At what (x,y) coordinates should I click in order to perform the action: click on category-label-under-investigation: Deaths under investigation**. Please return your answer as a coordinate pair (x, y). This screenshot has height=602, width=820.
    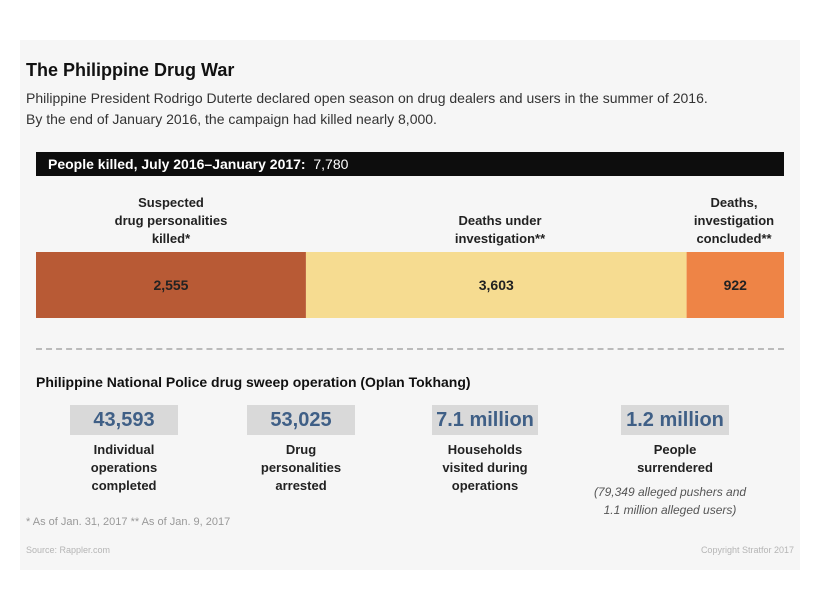
    Looking at the image, I should click on (500, 230).